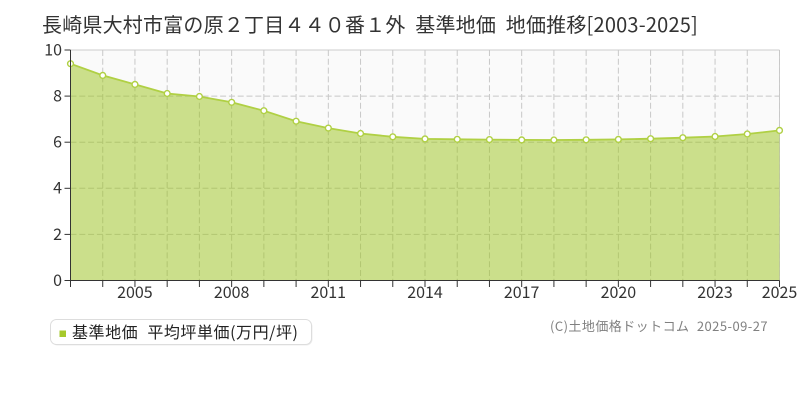  I want to click on svg-text: (C)土地価格ドットコム 2025-09-27, so click(659, 325).